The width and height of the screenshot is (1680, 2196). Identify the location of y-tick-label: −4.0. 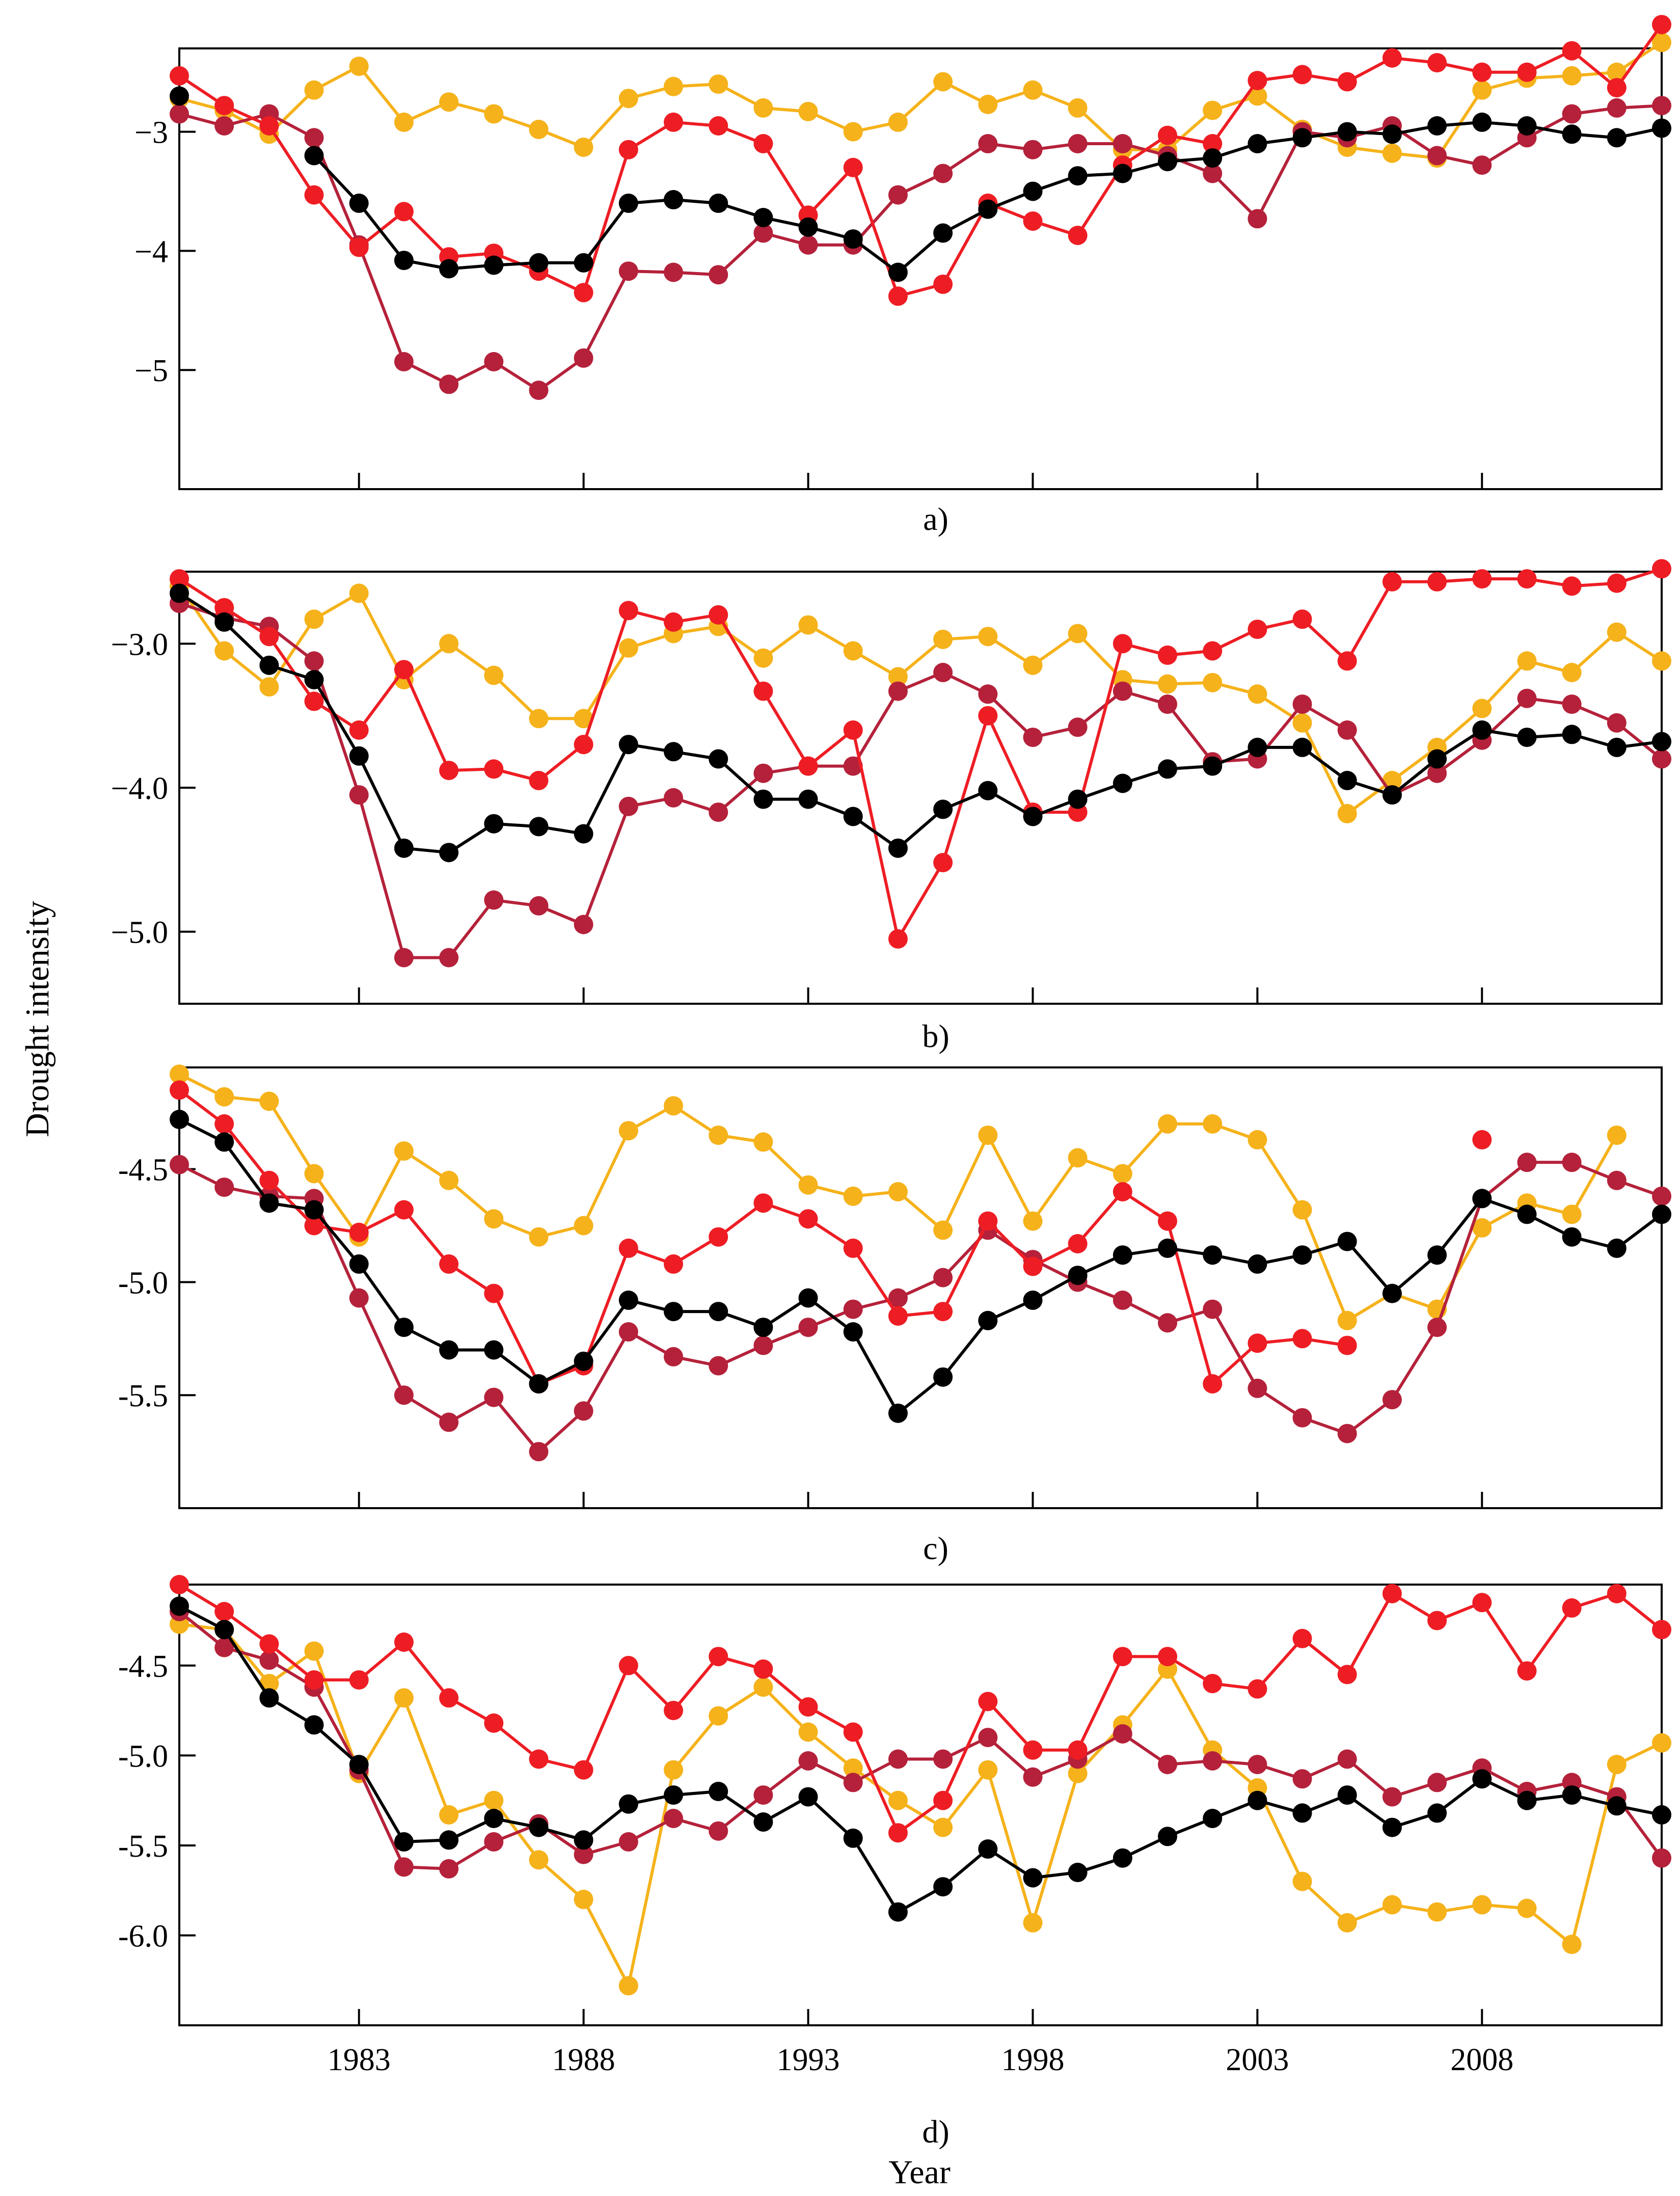
(139, 788).